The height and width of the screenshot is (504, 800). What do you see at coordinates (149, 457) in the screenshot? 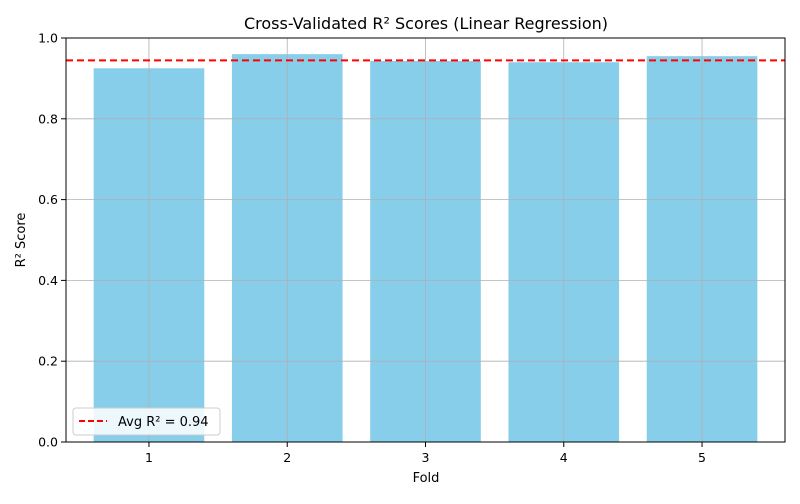
I see `x-tick-label: 1` at bounding box center [149, 457].